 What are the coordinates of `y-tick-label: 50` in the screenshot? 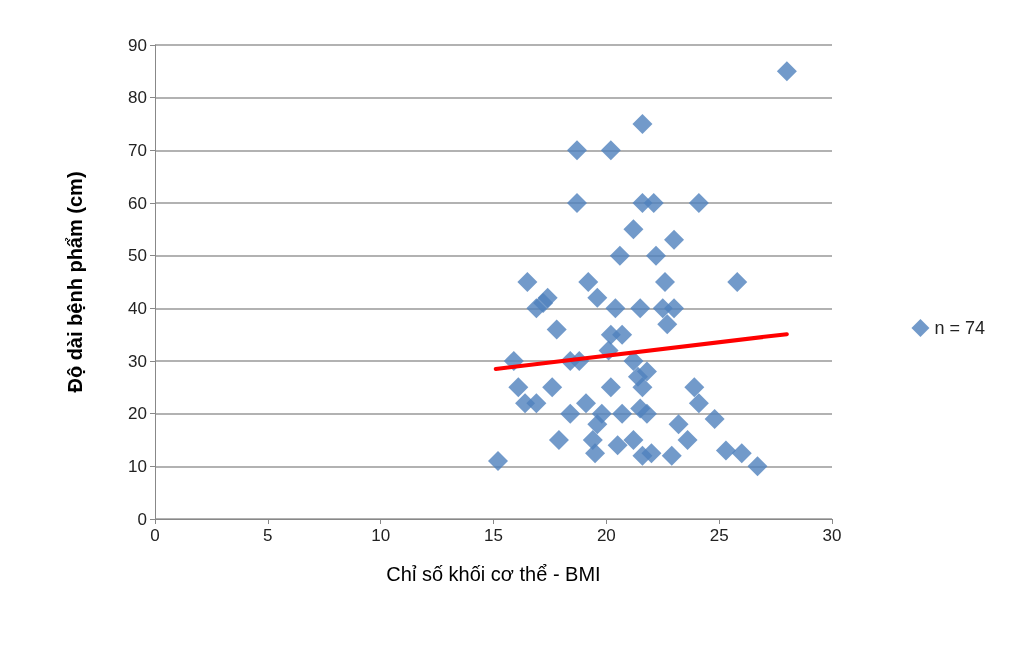 It's located at (137, 256).